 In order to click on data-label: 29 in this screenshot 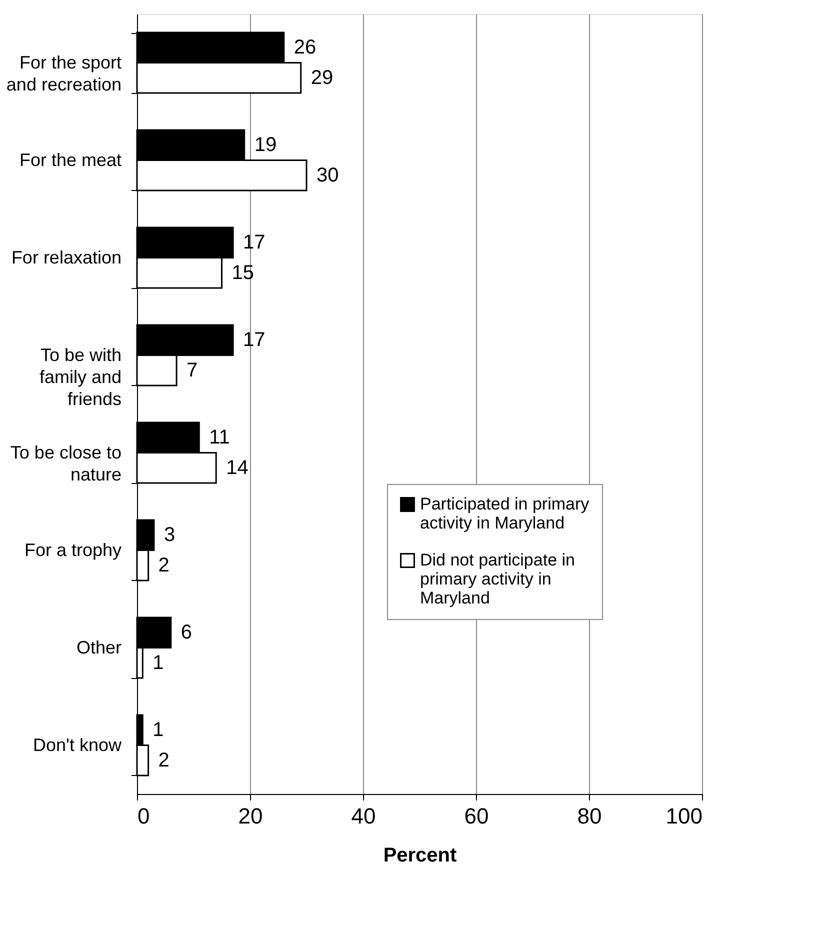, I will do `click(322, 77)`.